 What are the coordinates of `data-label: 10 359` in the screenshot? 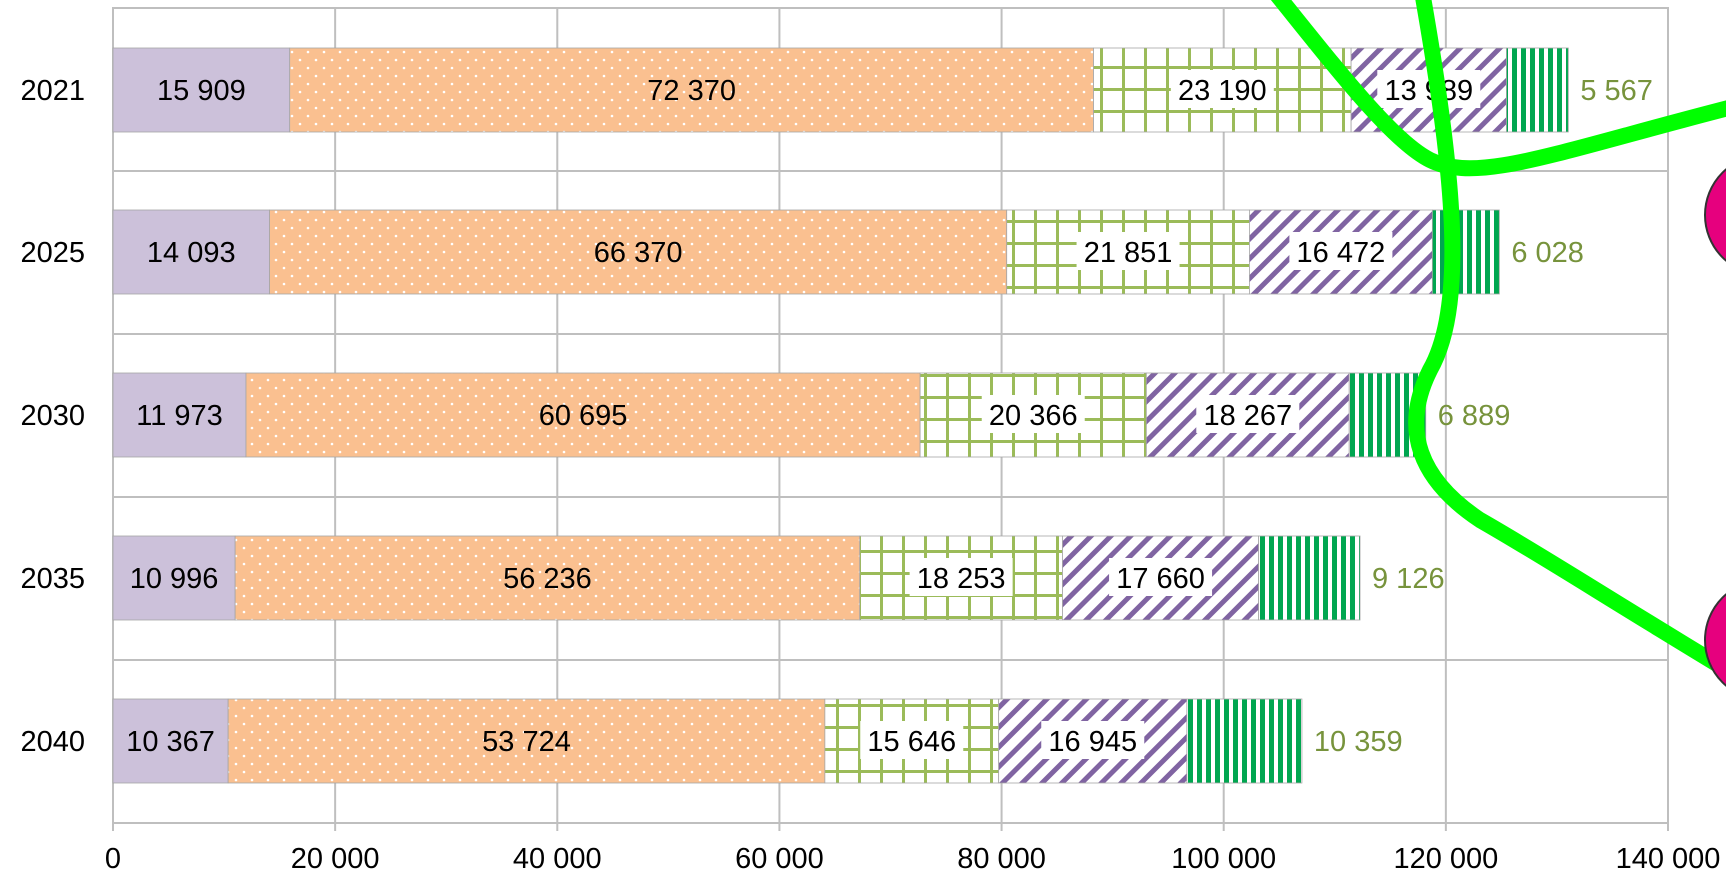 It's located at (1358, 742).